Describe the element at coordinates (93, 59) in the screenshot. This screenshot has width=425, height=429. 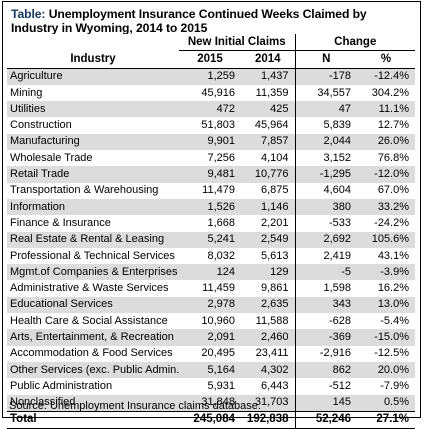
I see `column-header-industry: Industry` at that location.